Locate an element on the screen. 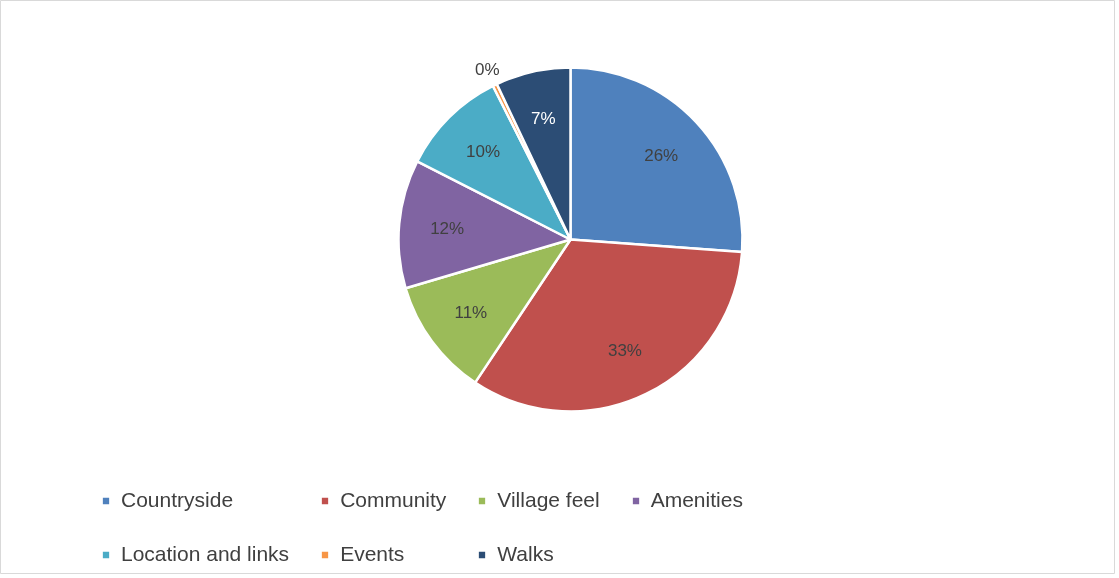 The height and width of the screenshot is (578, 1119). legend-label: Walks is located at coordinates (525, 554).